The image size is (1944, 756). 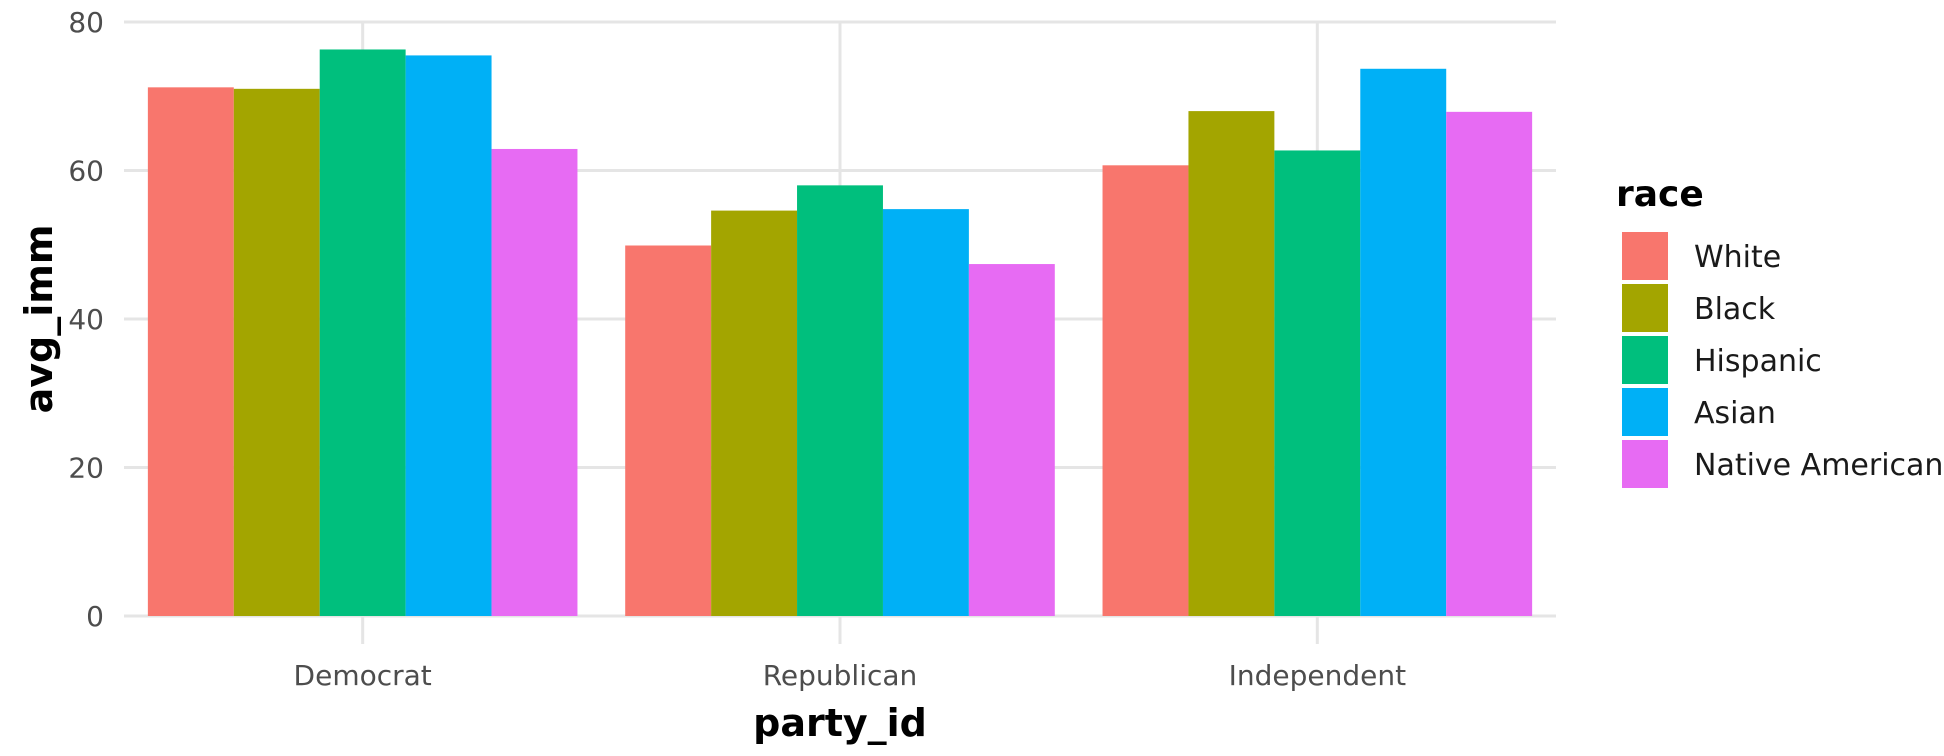 I want to click on y-tick-label: 20, so click(x=86, y=468).